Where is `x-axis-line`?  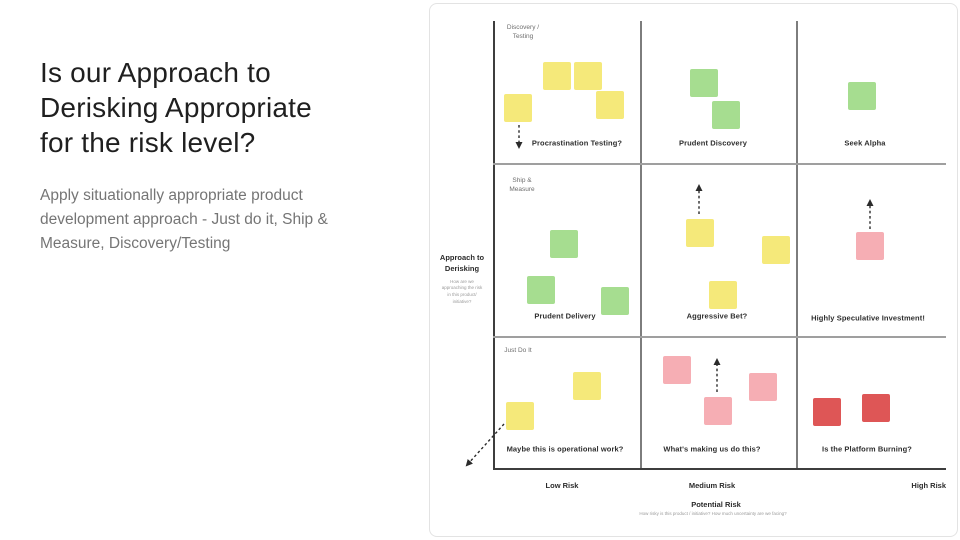
x-axis-line is located at coordinates (719, 469).